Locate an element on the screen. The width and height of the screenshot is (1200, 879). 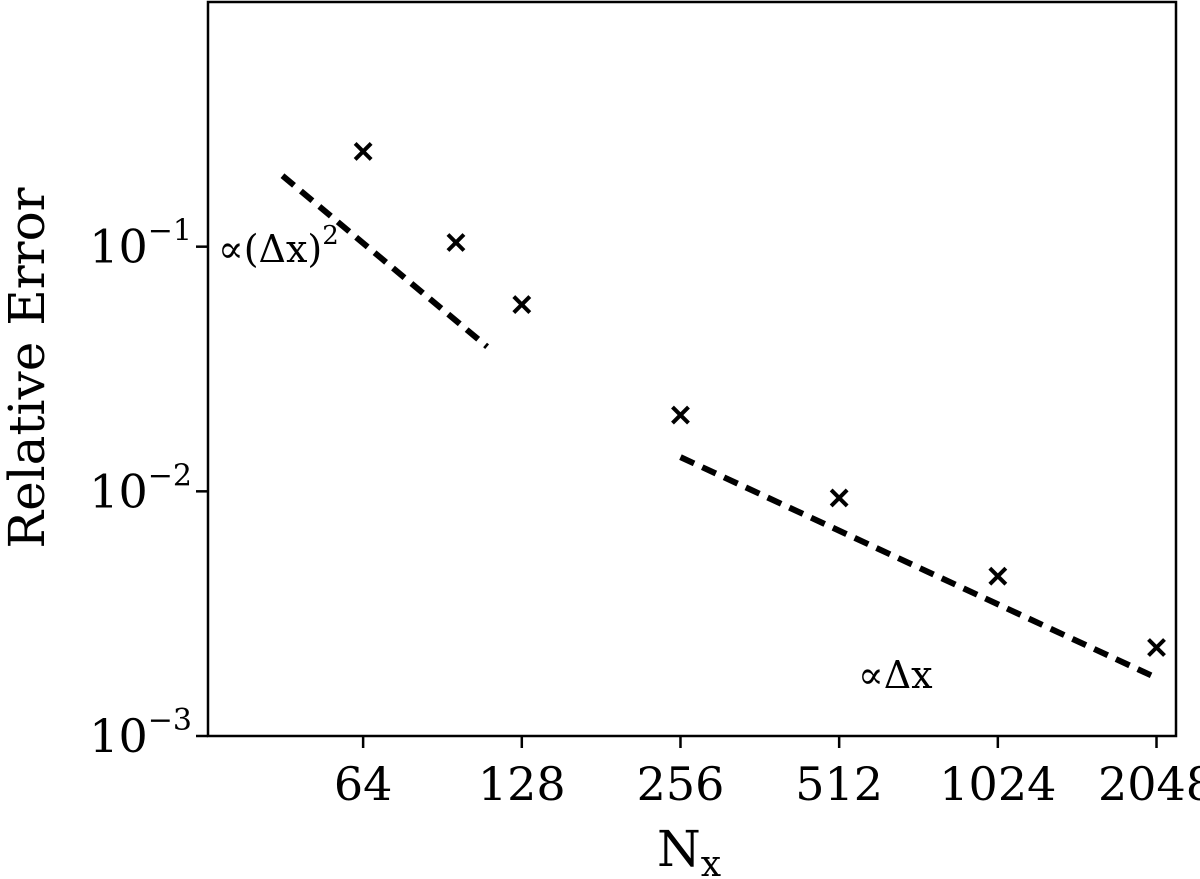
x-tick-label: 64 is located at coordinates (363, 784).